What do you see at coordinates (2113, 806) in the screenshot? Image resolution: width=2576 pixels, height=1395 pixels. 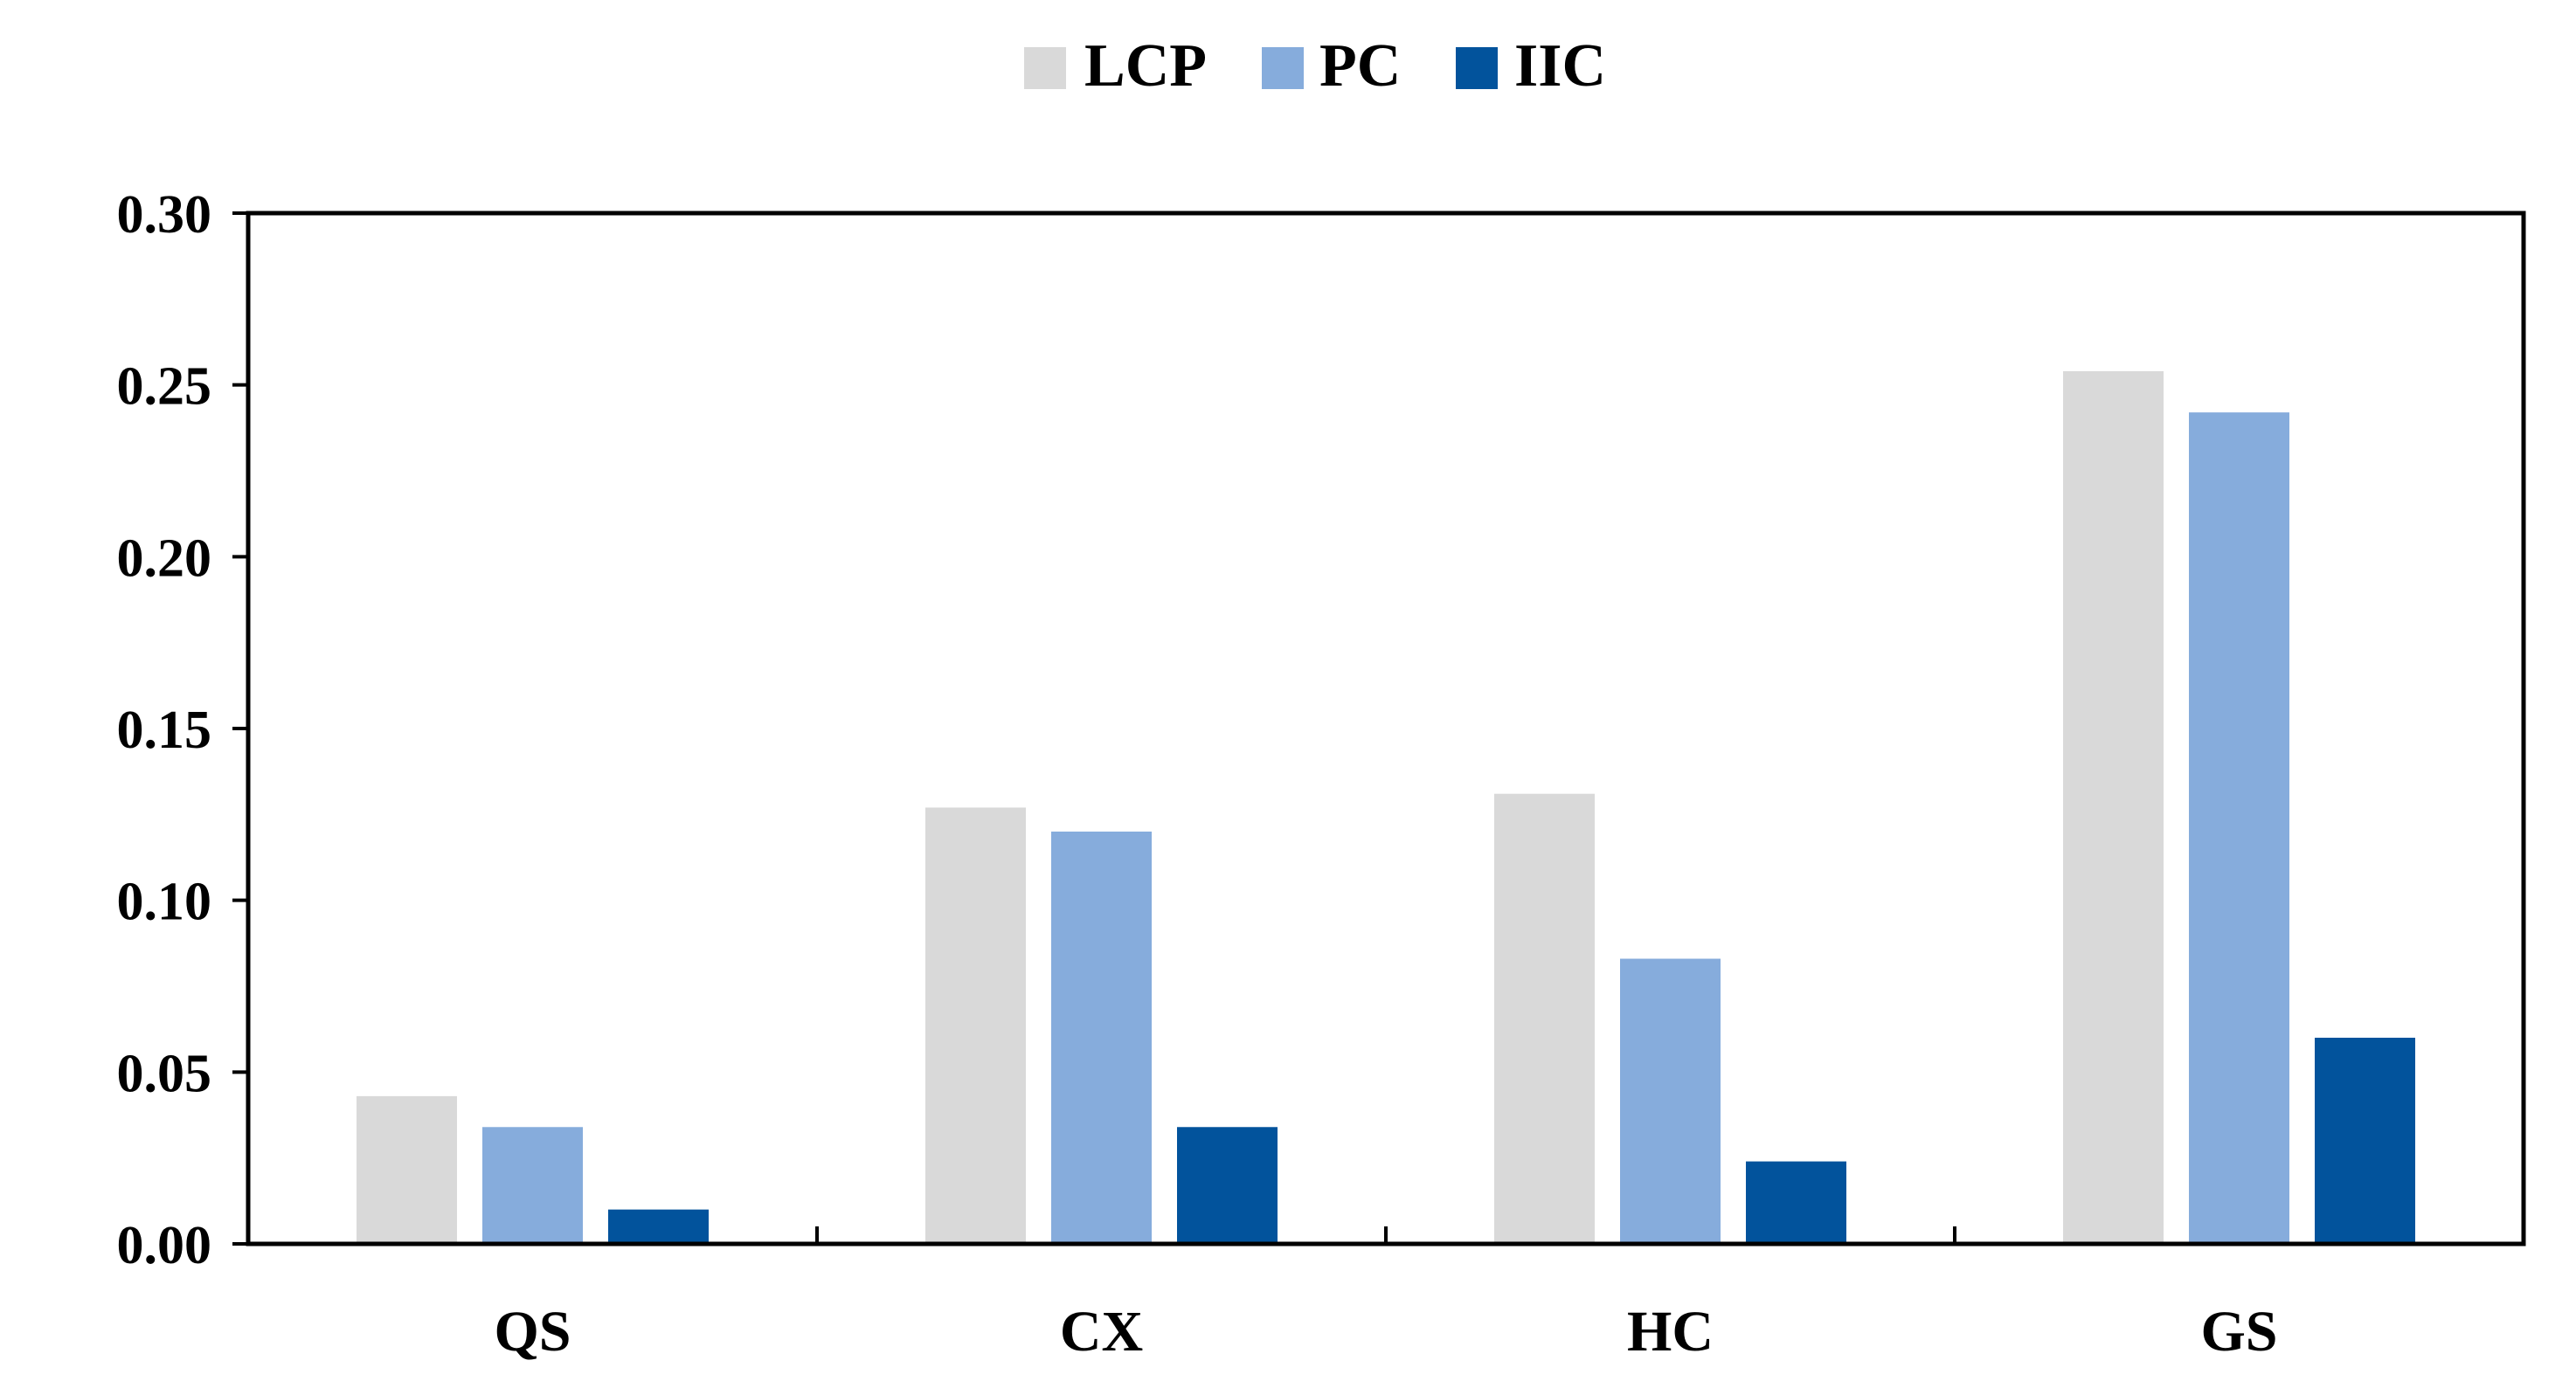 I see `bar-lcp-gs` at bounding box center [2113, 806].